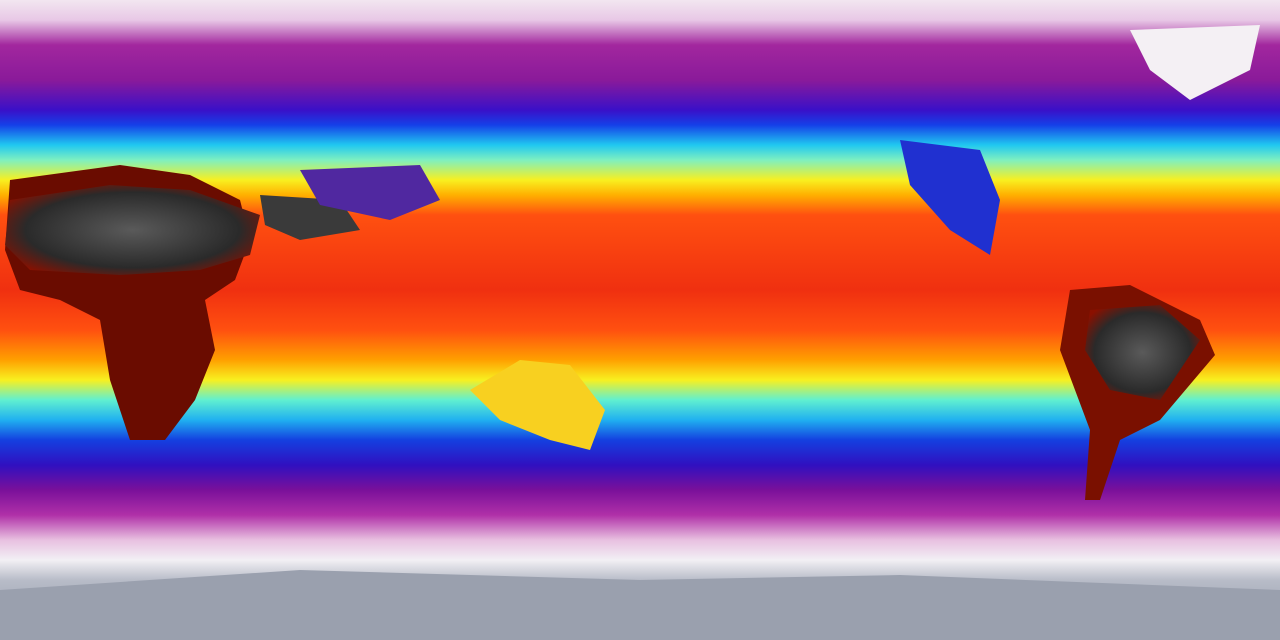 The image size is (1280, 640). Describe the element at coordinates (950, 197) in the screenshot. I see `north-america` at that location.